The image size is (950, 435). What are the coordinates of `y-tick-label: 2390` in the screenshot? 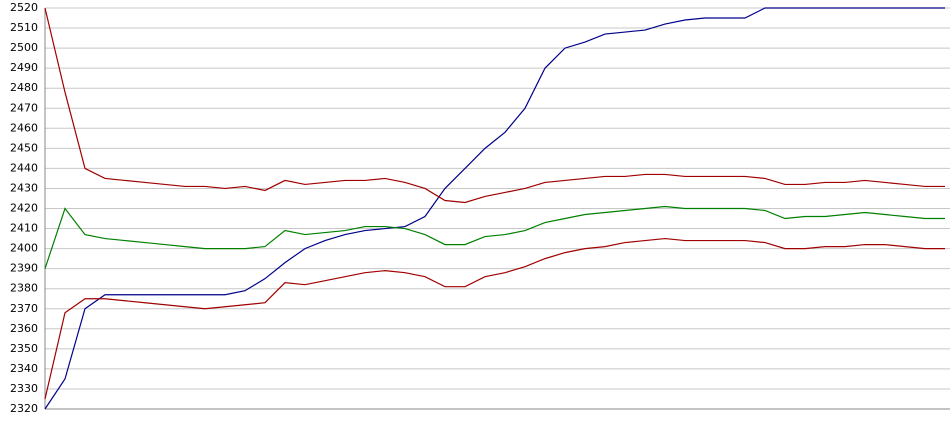 It's located at (24, 268).